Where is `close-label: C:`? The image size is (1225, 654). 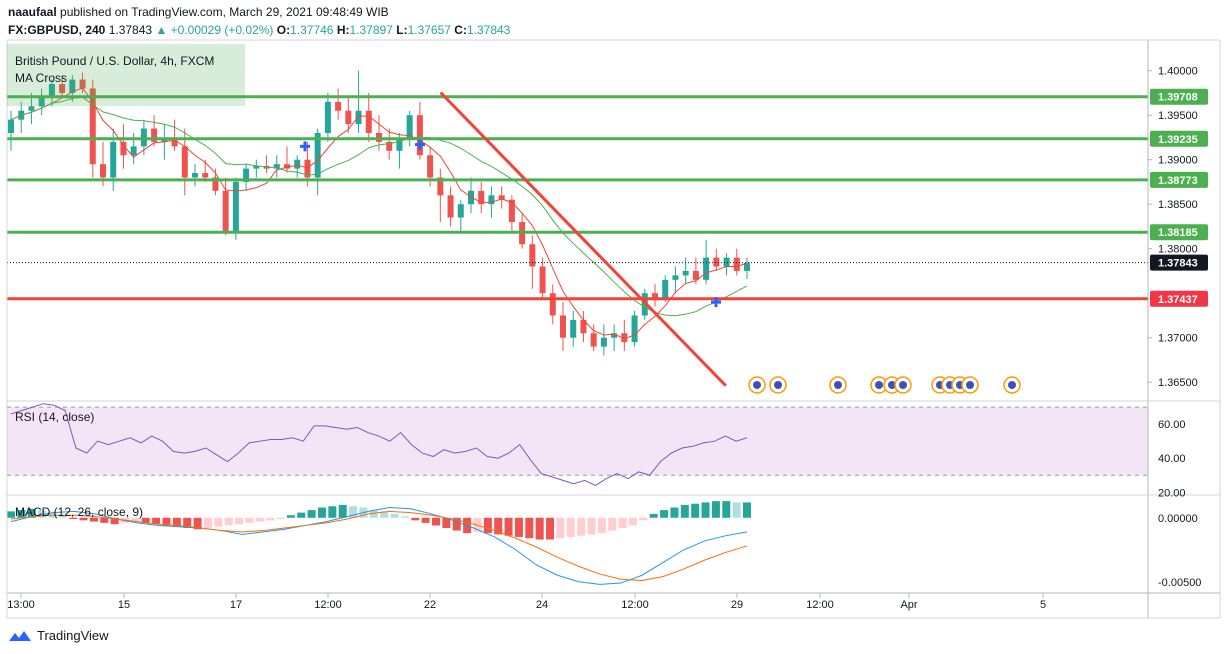
close-label: C: is located at coordinates (460, 30).